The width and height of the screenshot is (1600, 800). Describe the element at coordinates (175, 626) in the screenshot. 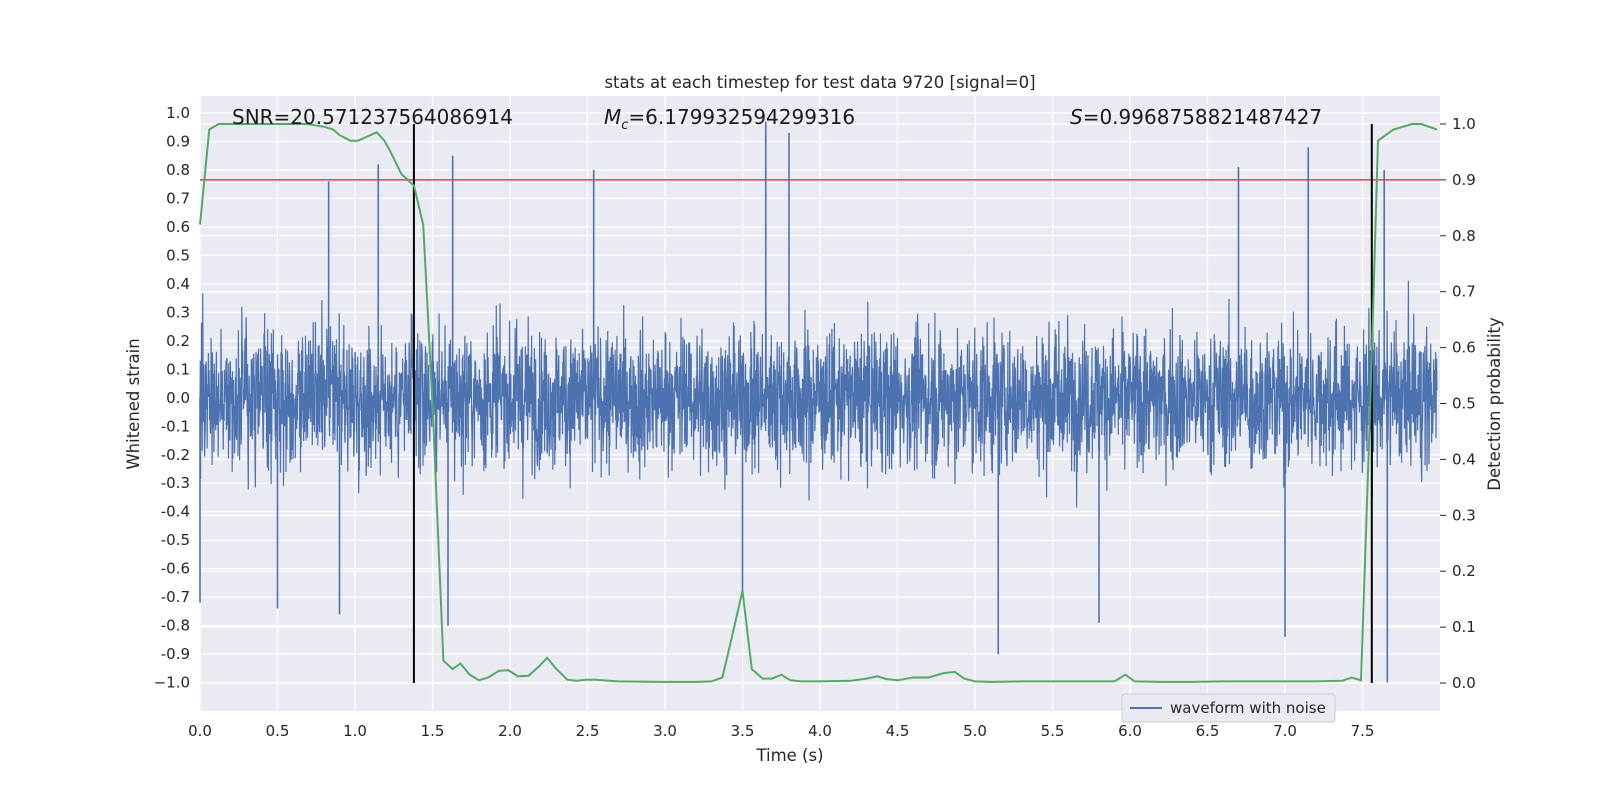

I see `y-left-tick-label: -0.8` at that location.